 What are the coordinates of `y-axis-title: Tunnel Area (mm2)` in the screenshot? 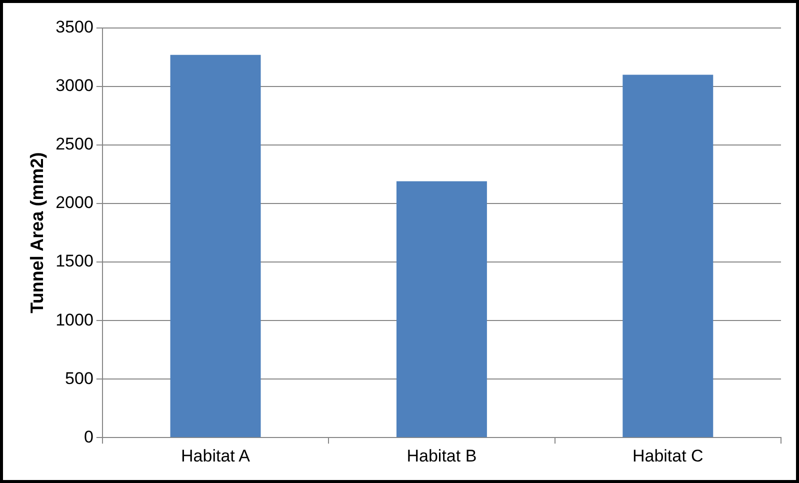 It's located at (36, 233).